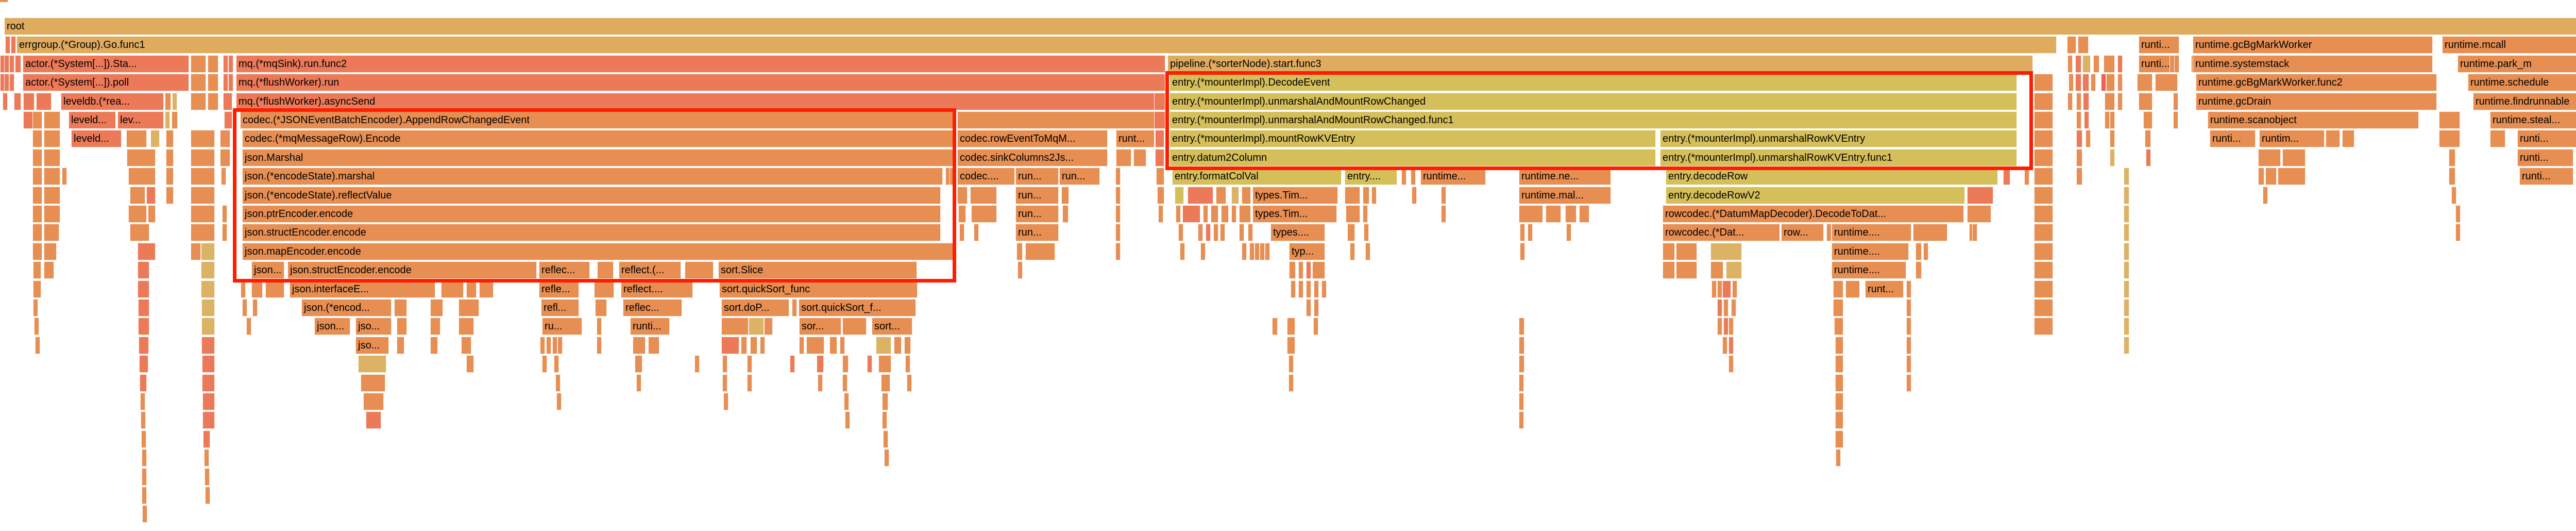 The width and height of the screenshot is (2576, 531). What do you see at coordinates (597, 157) in the screenshot?
I see `frame-bar: json.Marshal` at bounding box center [597, 157].